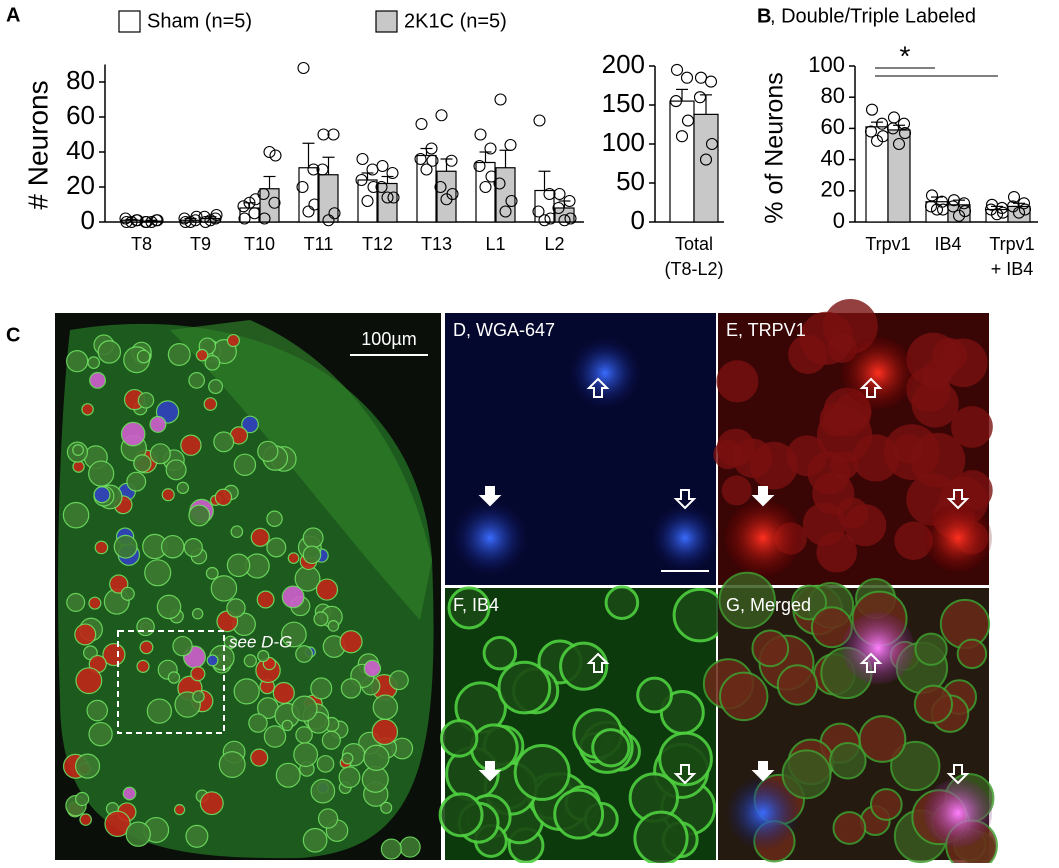 The image size is (1059, 868). I want to click on x-tick-label: T10, so click(259, 244).